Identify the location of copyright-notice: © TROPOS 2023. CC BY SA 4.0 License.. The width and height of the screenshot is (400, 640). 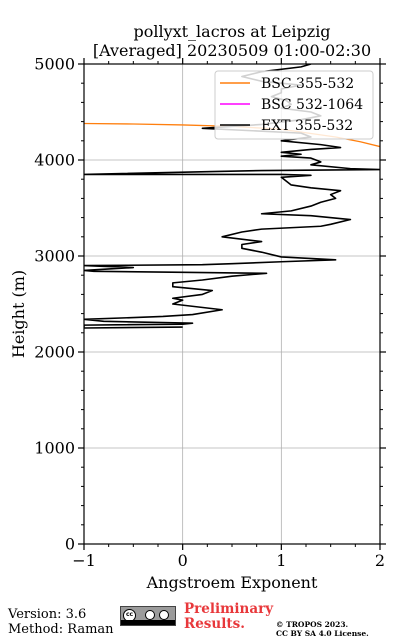
(322, 629).